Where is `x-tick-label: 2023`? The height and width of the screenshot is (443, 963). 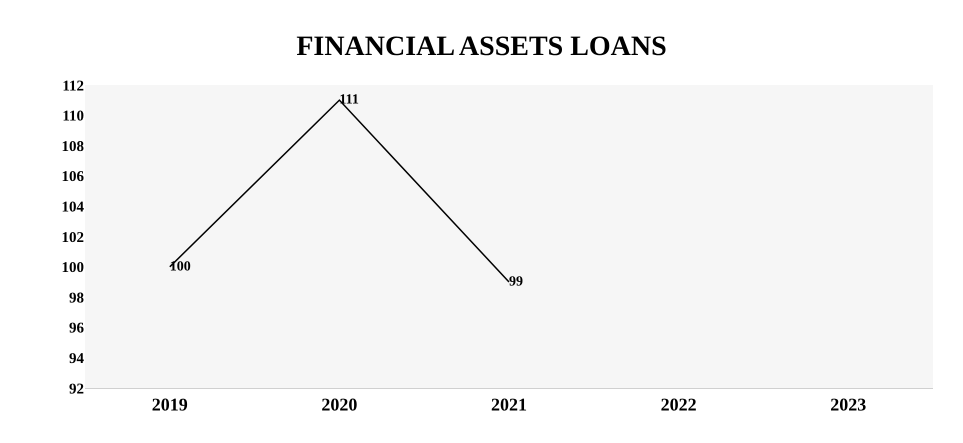
x-tick-label: 2023 is located at coordinates (848, 404).